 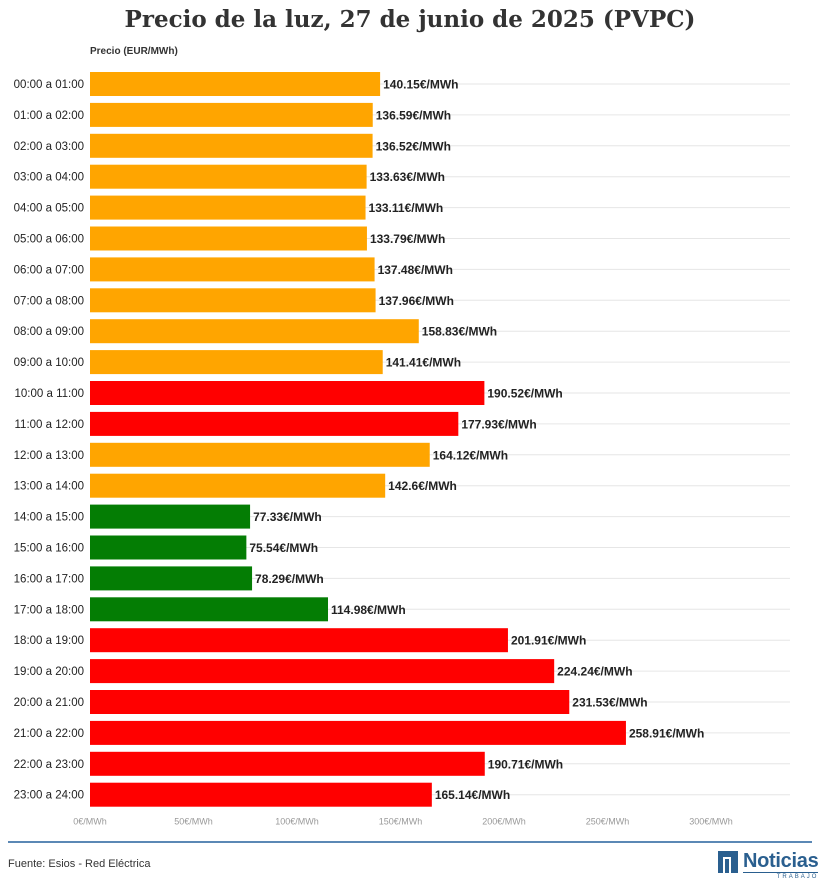 What do you see at coordinates (413, 146) in the screenshot?
I see `value-label: 136.52€/MWh` at bounding box center [413, 146].